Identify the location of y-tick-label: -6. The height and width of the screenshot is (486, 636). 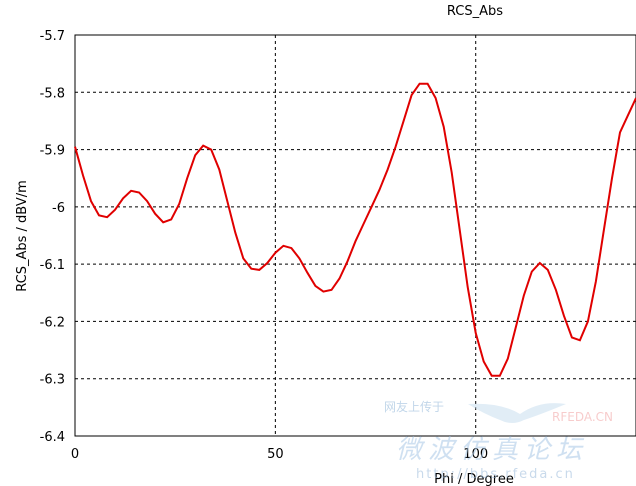
(58, 208).